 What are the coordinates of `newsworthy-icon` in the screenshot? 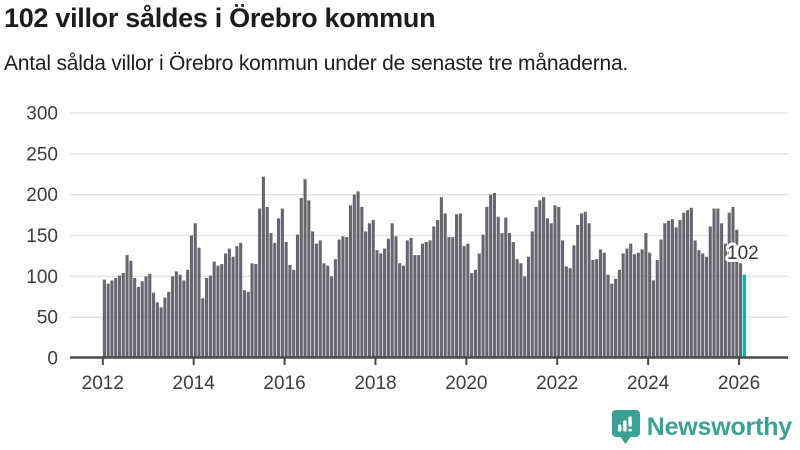 It's located at (625, 427).